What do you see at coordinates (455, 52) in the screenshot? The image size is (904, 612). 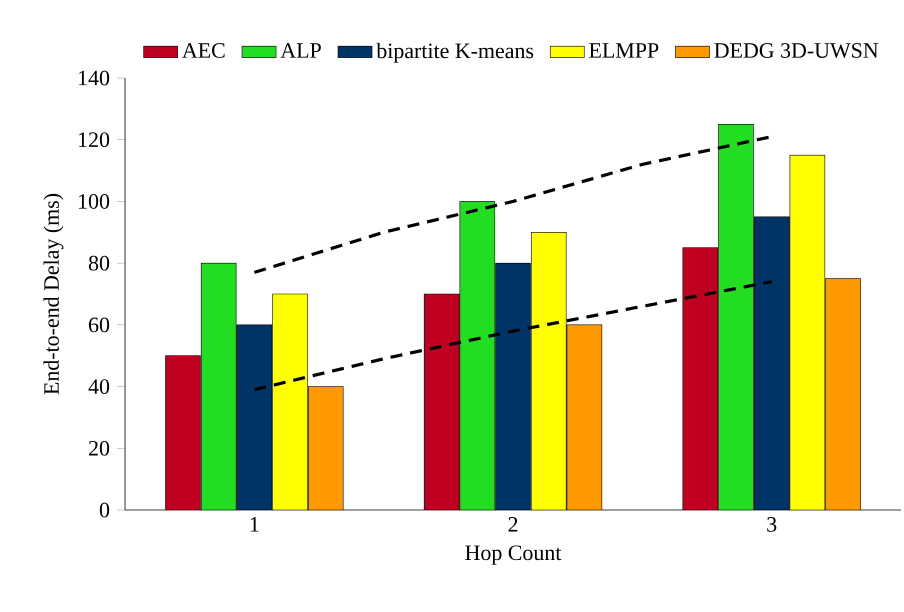 I see `legend-label: bipartite K-means` at bounding box center [455, 52].